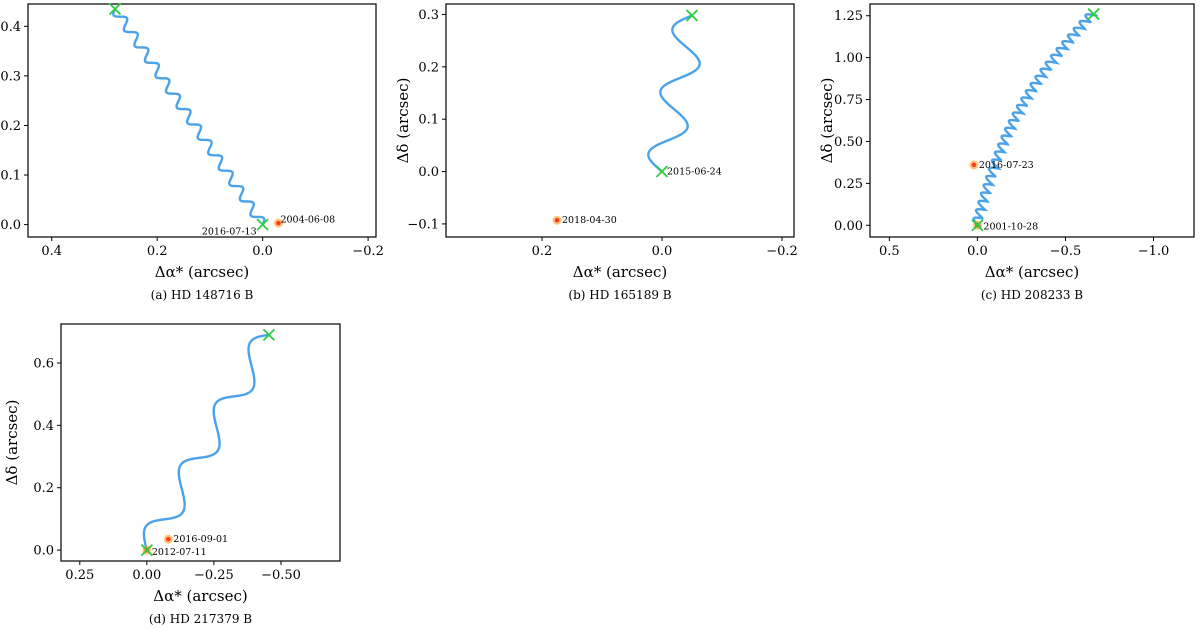 The image size is (1200, 629). Describe the element at coordinates (79, 575) in the screenshot. I see `x-tick-label: 0.25` at that location.